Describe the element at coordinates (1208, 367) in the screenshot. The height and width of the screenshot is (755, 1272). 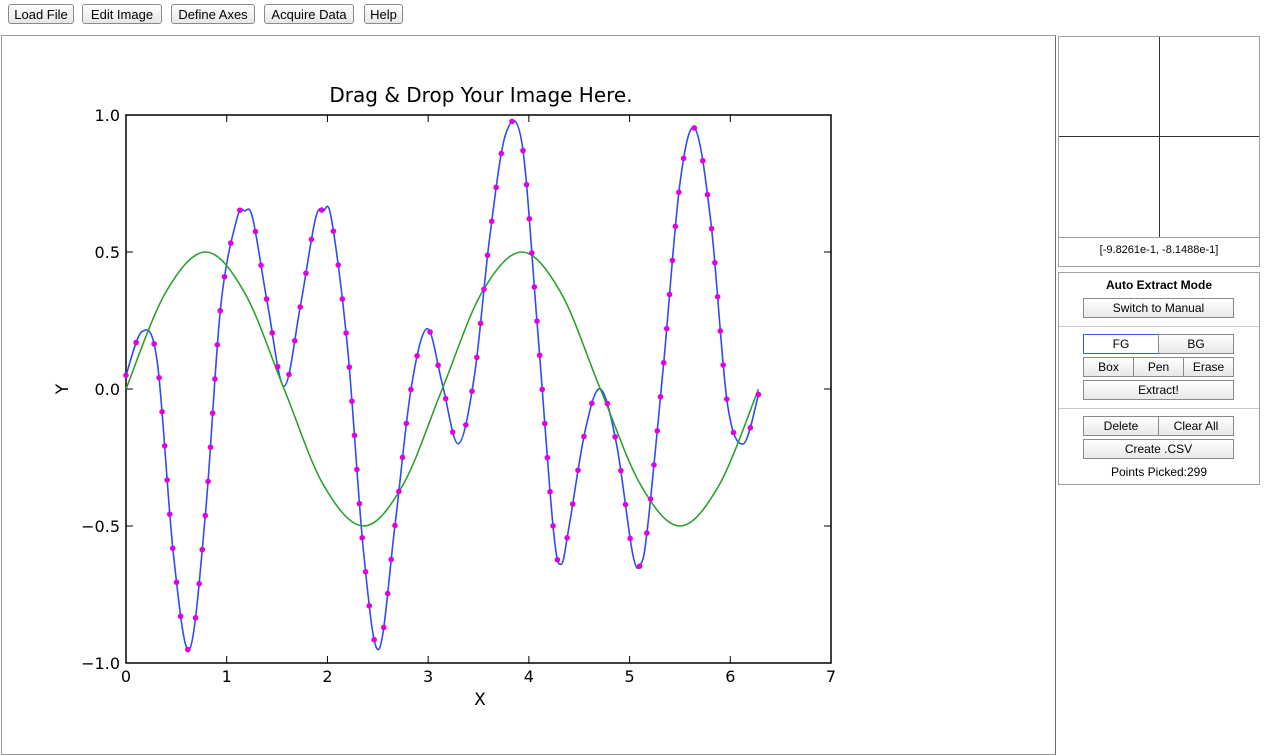
I see `erase-tool-button: Erase` at that location.